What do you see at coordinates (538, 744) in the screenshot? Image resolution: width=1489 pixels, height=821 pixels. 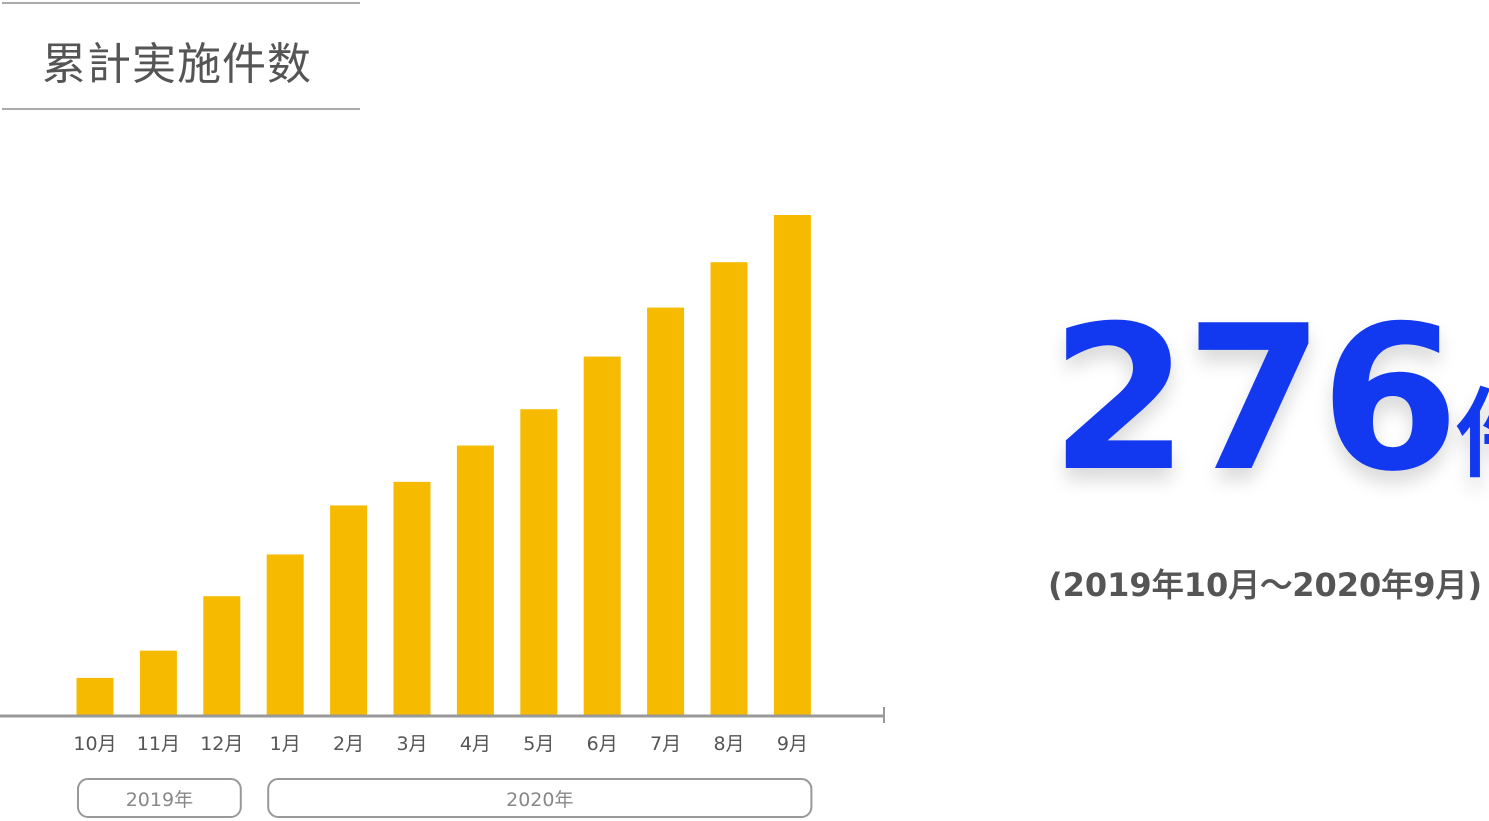 I see `x-tick-label: 5月` at bounding box center [538, 744].